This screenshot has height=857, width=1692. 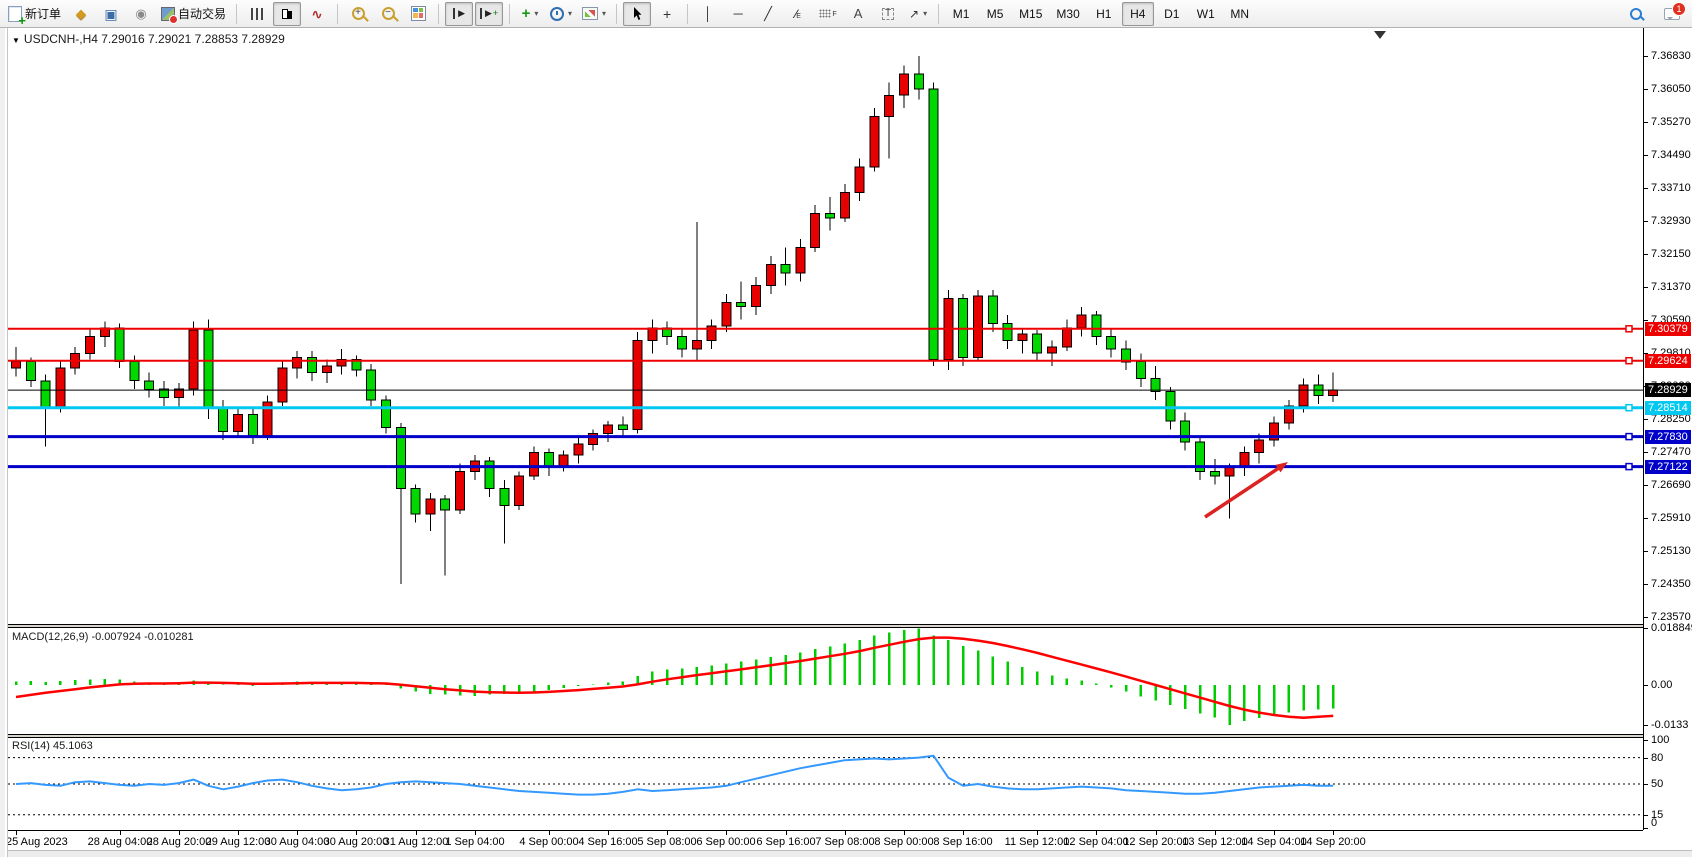 What do you see at coordinates (914, 13) in the screenshot?
I see `shapes-icon: ↗` at bounding box center [914, 13].